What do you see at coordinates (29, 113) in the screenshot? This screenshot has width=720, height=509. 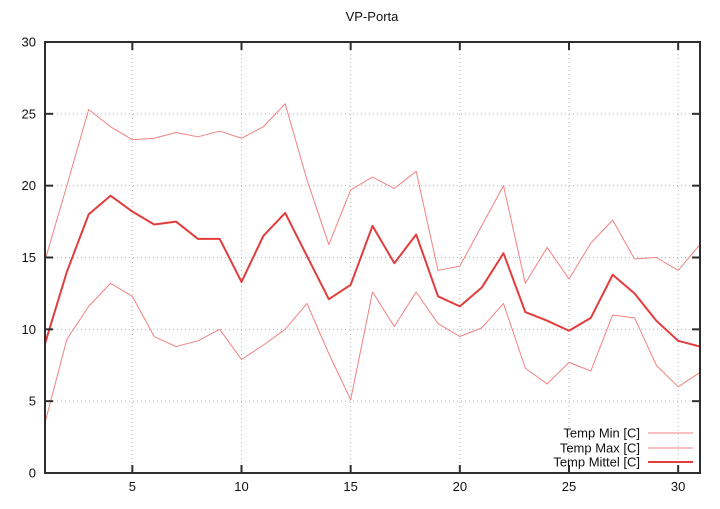 I see `y-tick-label: 25` at bounding box center [29, 113].